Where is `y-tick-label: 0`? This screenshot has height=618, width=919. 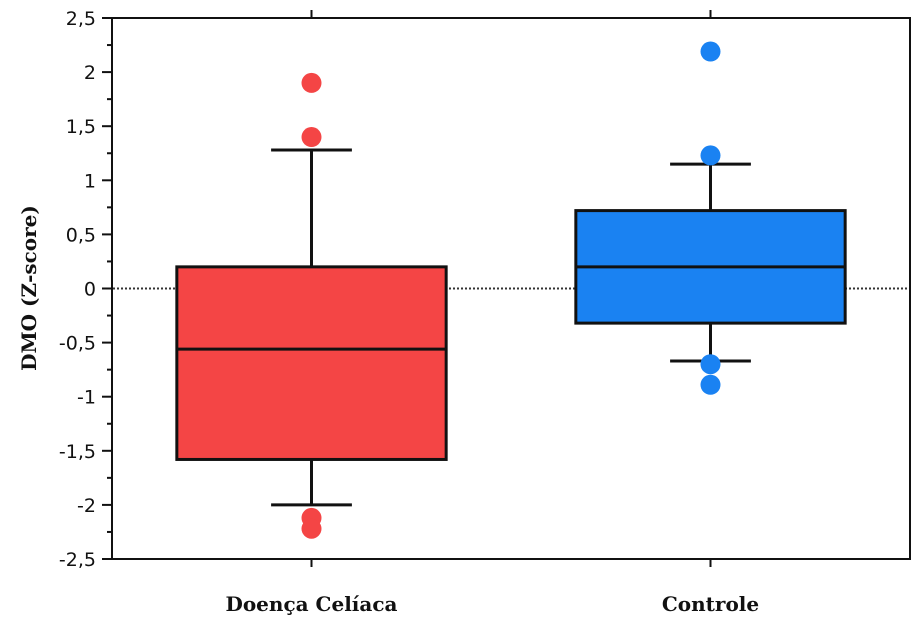
y-tick-label: 0 is located at coordinates (90, 290).